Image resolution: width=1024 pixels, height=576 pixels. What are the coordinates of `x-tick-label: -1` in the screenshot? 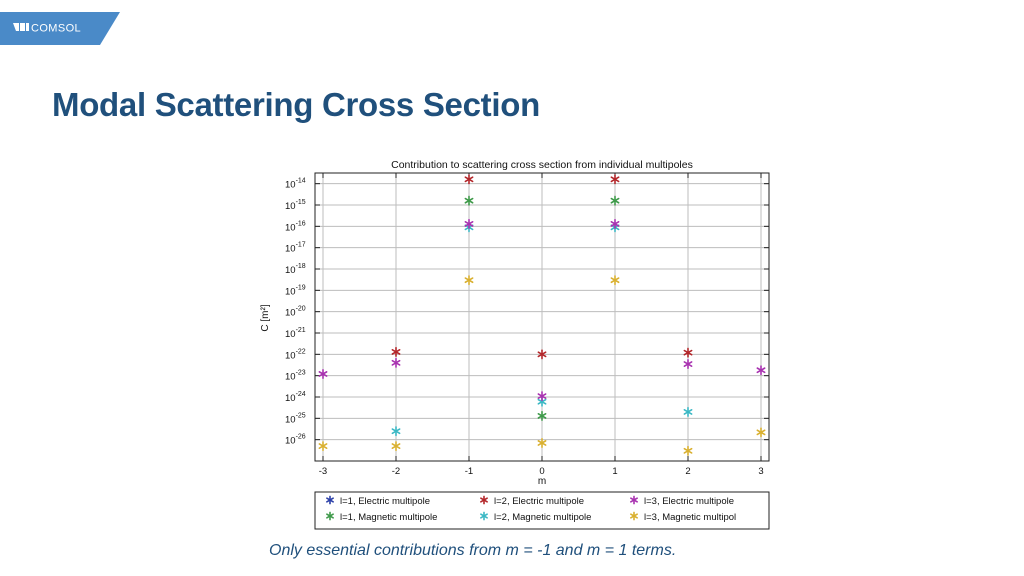 It's located at (469, 471).